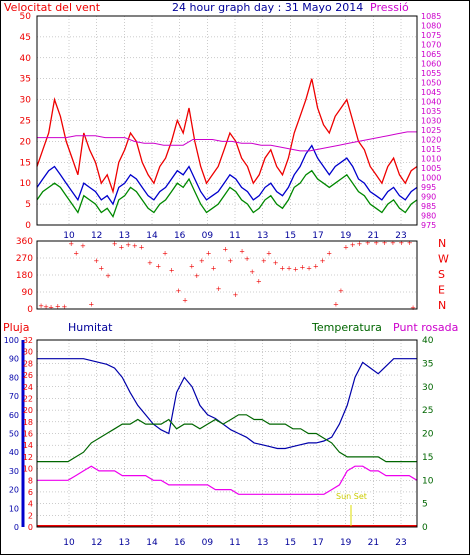 This screenshot has height=555, width=470. What do you see at coordinates (428, 206) in the screenshot?
I see `tick-label: 985` at bounding box center [428, 206].